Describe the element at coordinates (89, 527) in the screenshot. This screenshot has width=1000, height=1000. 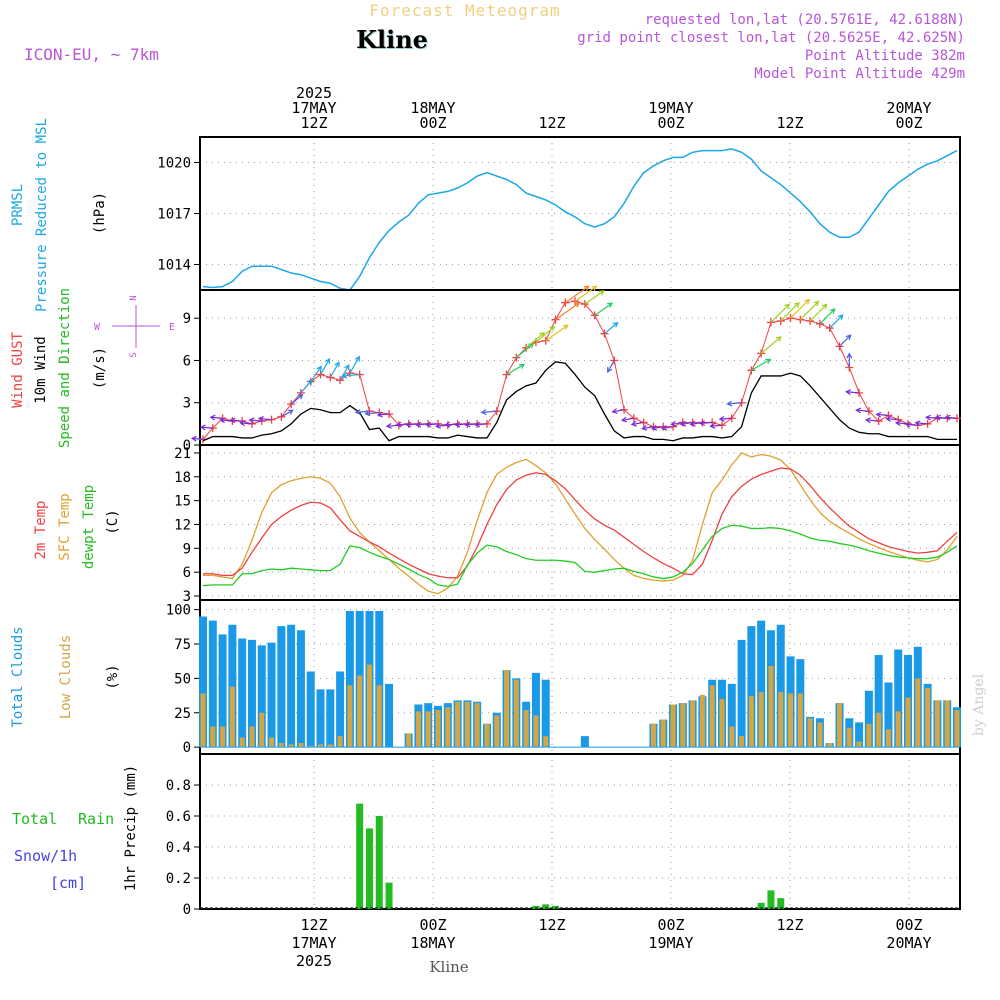
I see `dewpt-label: dewpt Temp` at that location.